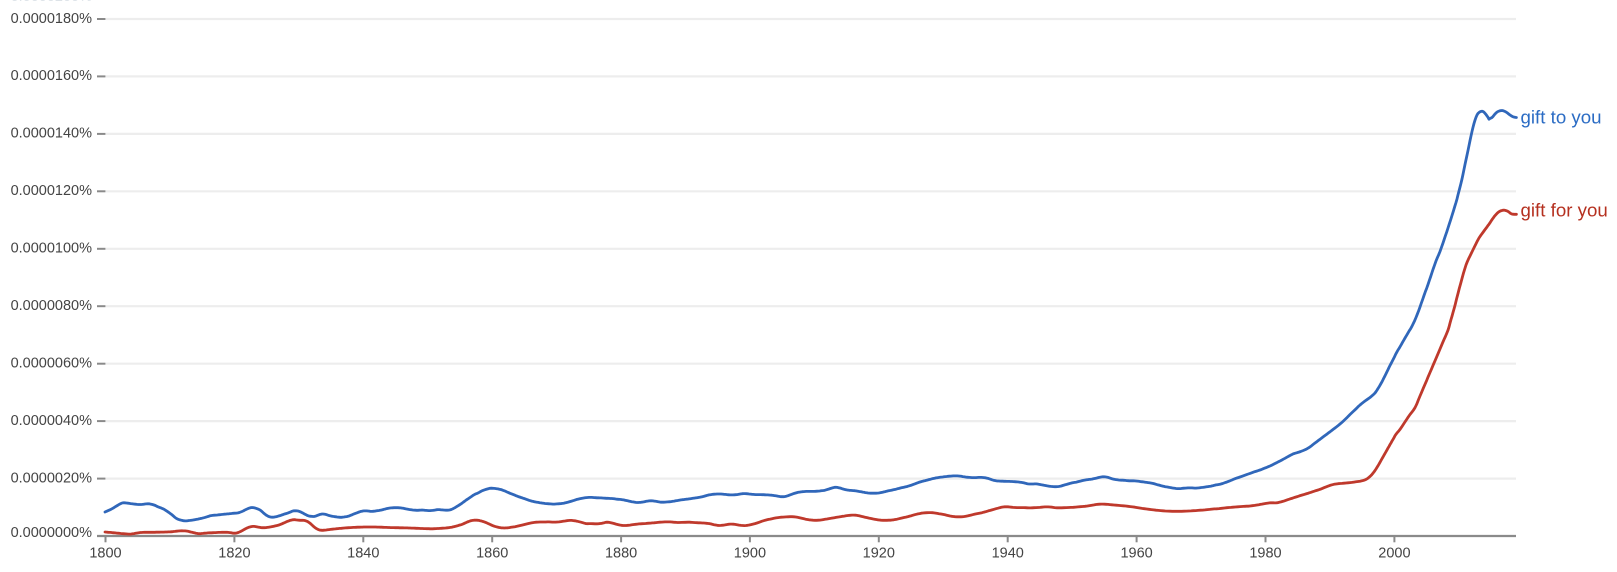  What do you see at coordinates (1394, 554) in the screenshot?
I see `svg-text: 2000` at bounding box center [1394, 554].